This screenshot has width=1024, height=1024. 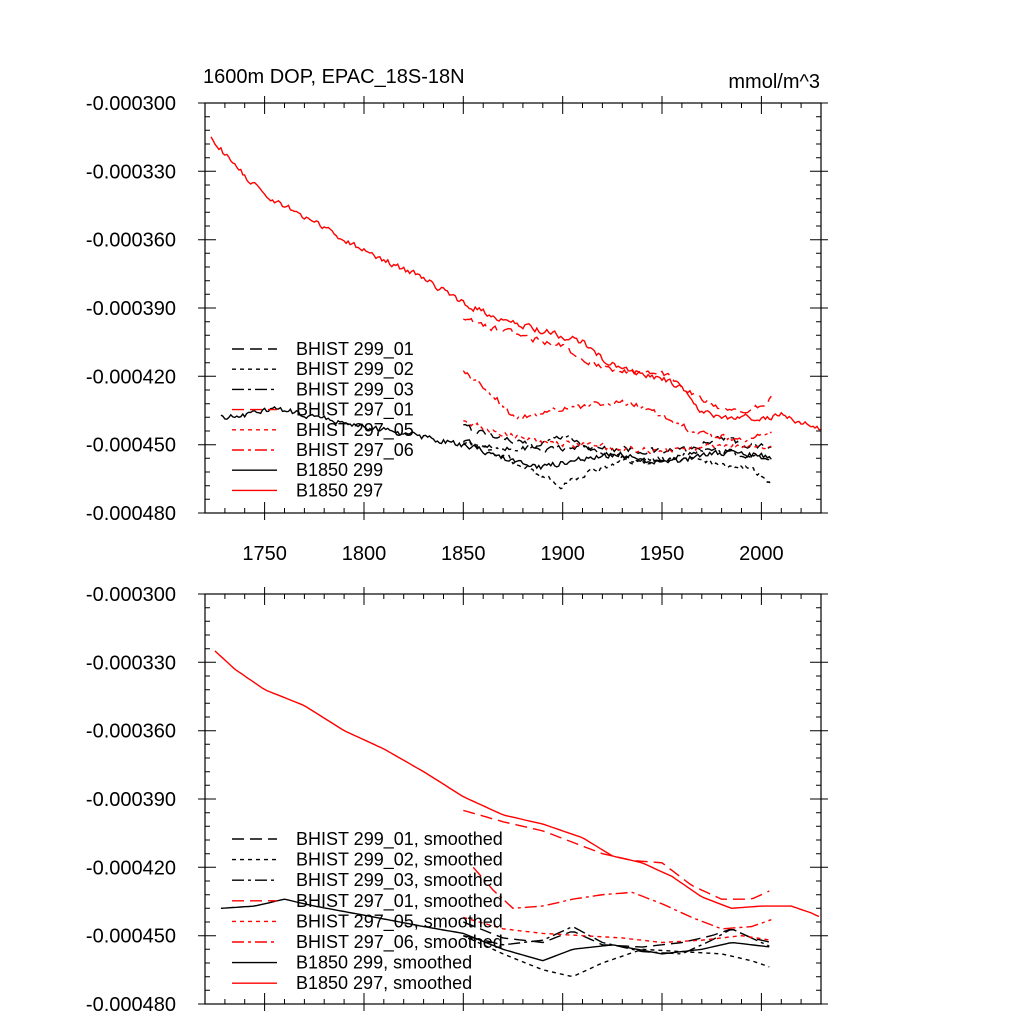 I want to click on top-y-tick-label: -0.000450, so click(x=131, y=446).